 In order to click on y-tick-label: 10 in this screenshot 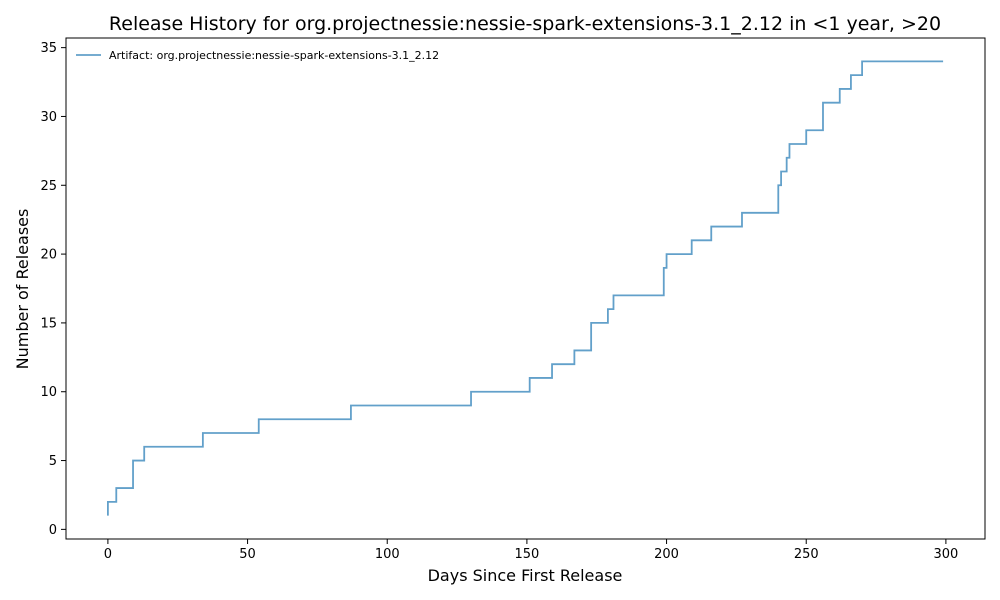, I will do `click(48, 392)`.